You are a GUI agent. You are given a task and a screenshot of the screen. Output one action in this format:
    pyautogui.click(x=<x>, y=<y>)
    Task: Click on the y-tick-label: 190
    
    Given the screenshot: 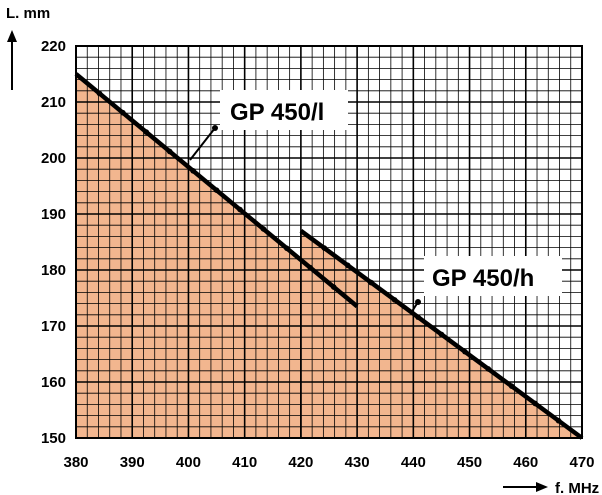 What is the action you would take?
    pyautogui.click(x=53, y=214)
    